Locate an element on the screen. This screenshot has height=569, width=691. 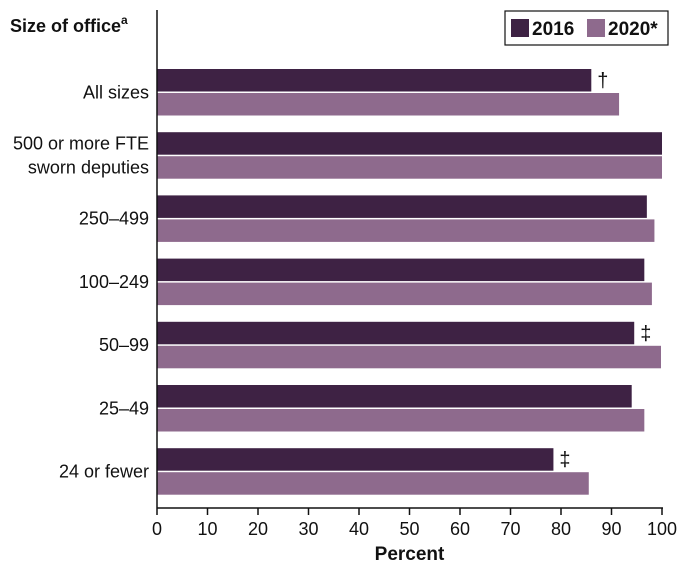
x-tick-label-30: 30 is located at coordinates (308, 529).